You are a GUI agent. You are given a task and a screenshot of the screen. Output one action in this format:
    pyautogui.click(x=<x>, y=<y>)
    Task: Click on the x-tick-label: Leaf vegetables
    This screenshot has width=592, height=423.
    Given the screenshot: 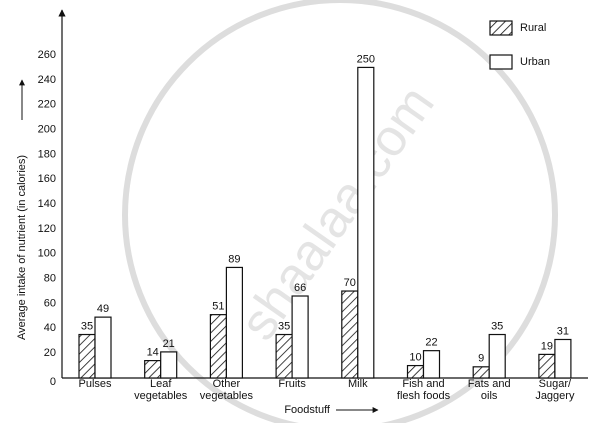 What is the action you would take?
    pyautogui.click(x=161, y=390)
    